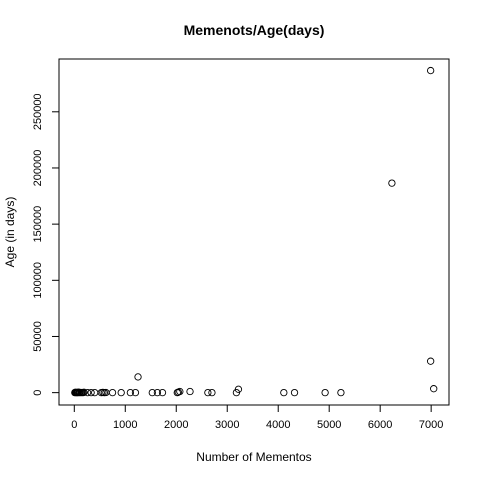  I want to click on y-tick-label: 50000, so click(38, 336).